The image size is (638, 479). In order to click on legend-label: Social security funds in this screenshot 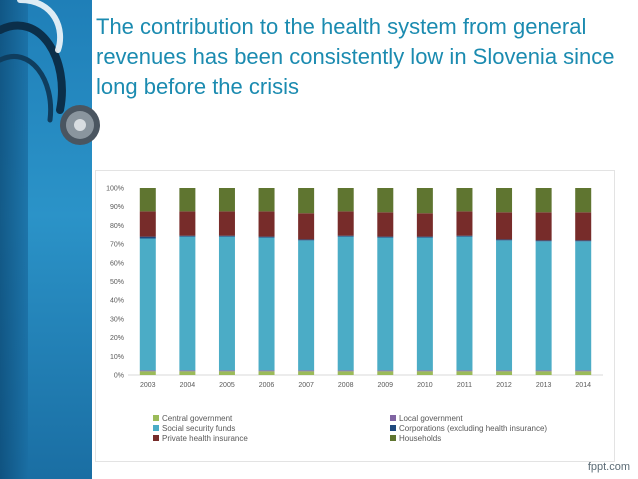, I will do `click(198, 428)`.